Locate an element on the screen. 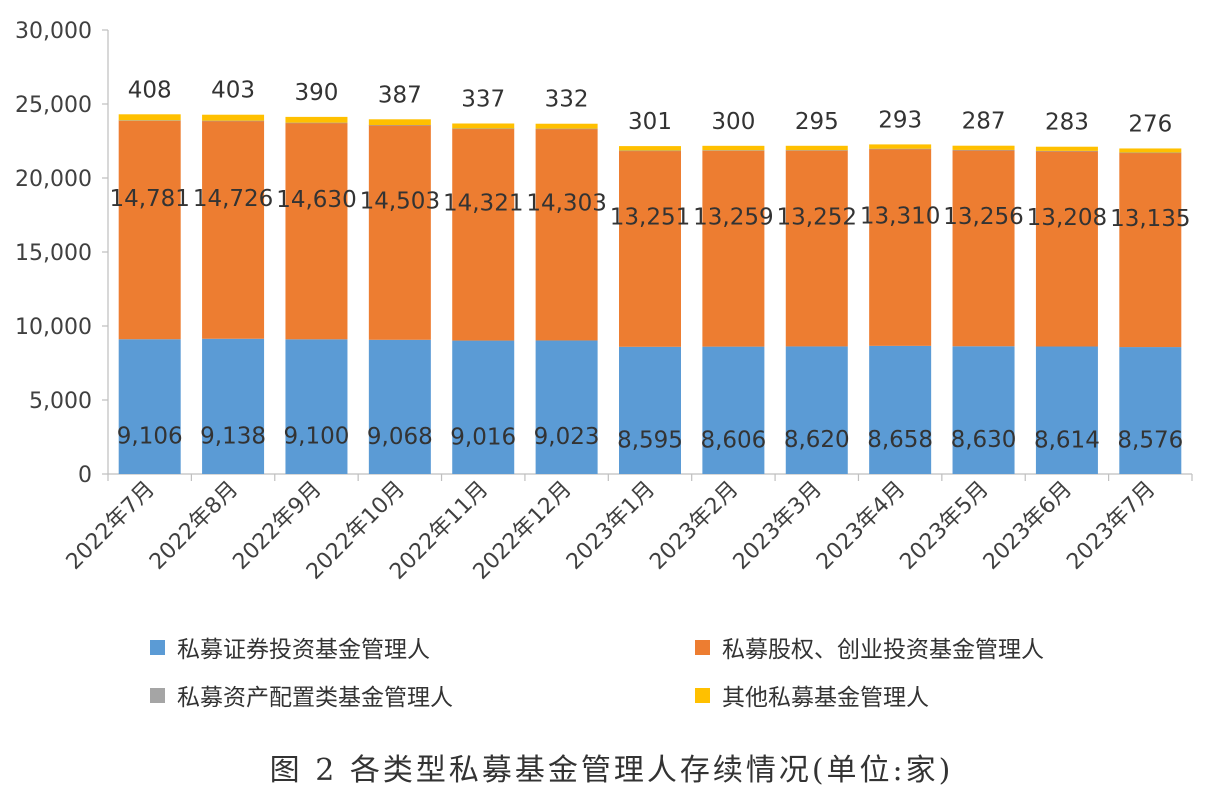 The image size is (1223, 800). data-label-securities: 9,106 is located at coordinates (150, 437).